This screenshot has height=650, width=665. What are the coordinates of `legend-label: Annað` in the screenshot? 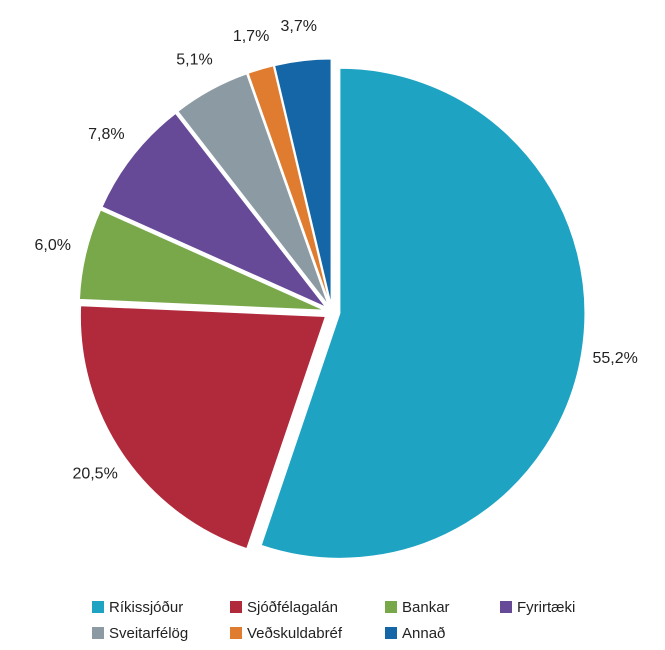 It's located at (423, 633).